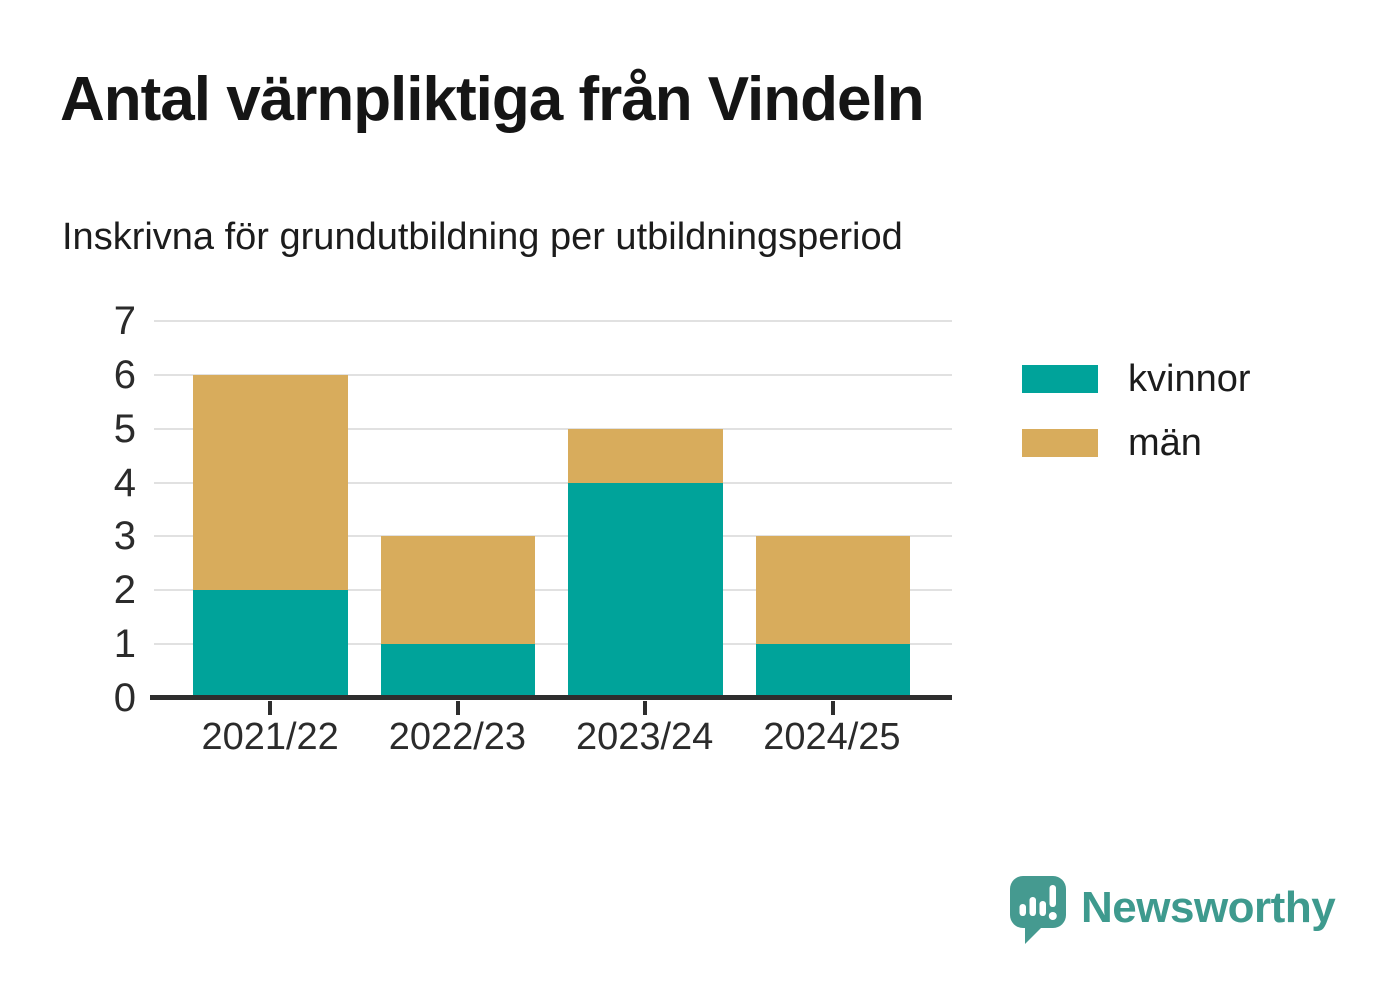 The image size is (1382, 999). Describe the element at coordinates (1165, 443) in the screenshot. I see `legend-label: män` at that location.